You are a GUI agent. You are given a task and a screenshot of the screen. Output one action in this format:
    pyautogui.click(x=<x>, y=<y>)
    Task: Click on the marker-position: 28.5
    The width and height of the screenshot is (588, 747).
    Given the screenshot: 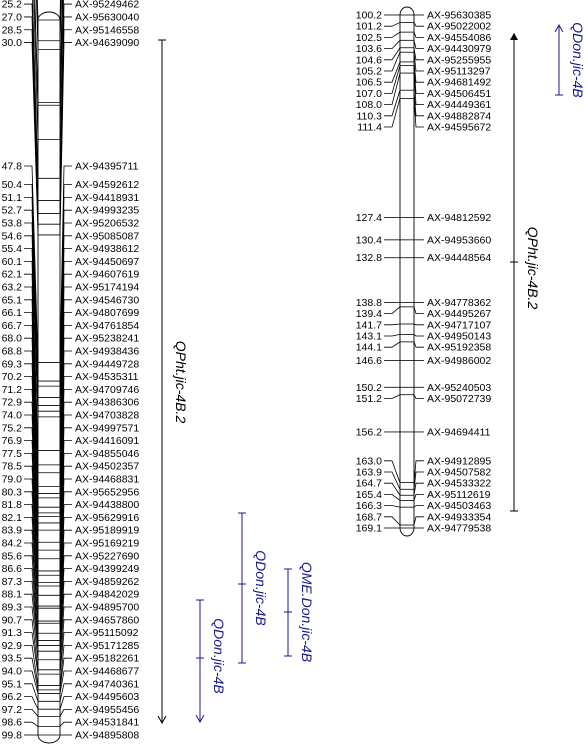 What is the action you would take?
    pyautogui.click(x=12, y=30)
    